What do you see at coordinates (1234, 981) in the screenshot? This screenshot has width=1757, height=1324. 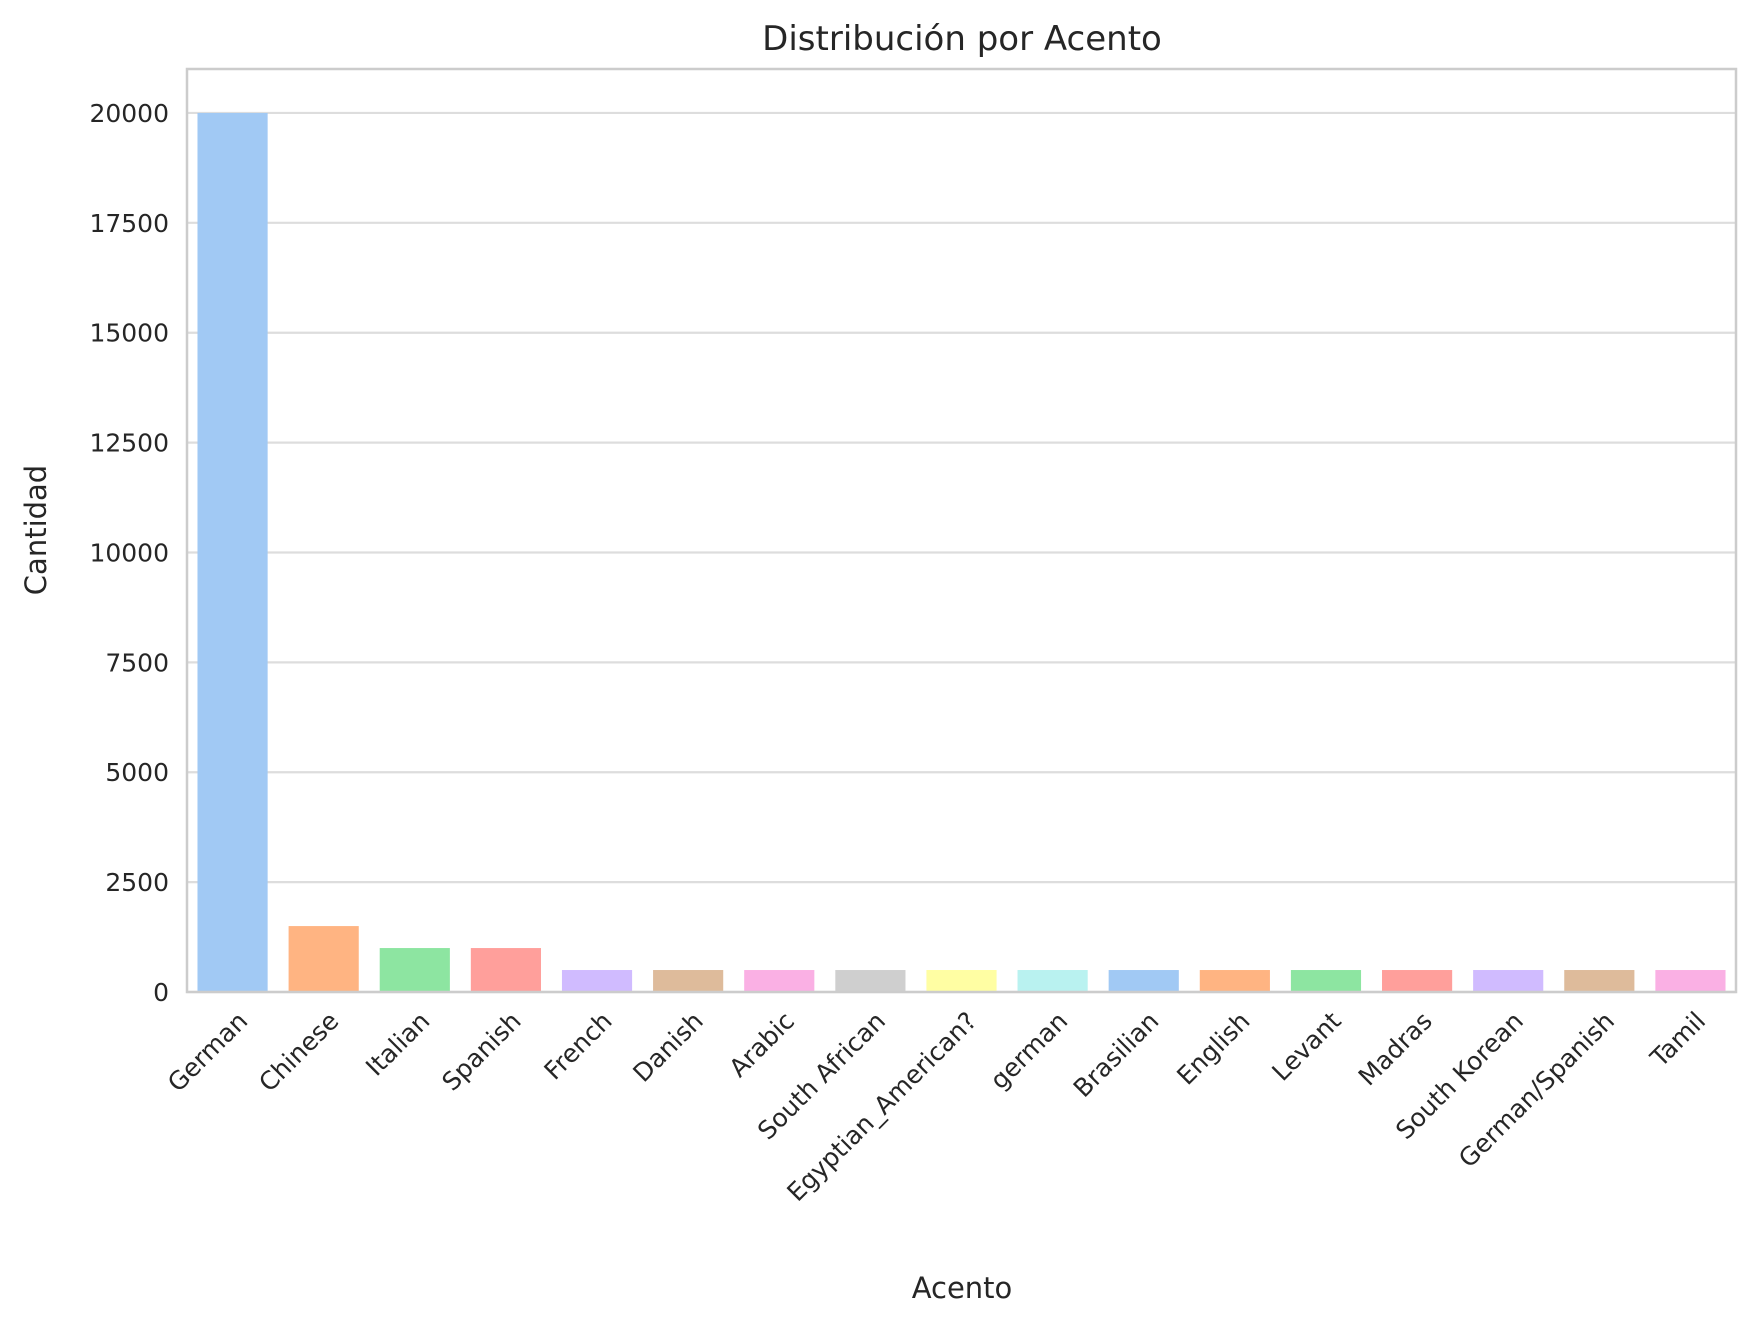 I see `bar-english` at bounding box center [1234, 981].